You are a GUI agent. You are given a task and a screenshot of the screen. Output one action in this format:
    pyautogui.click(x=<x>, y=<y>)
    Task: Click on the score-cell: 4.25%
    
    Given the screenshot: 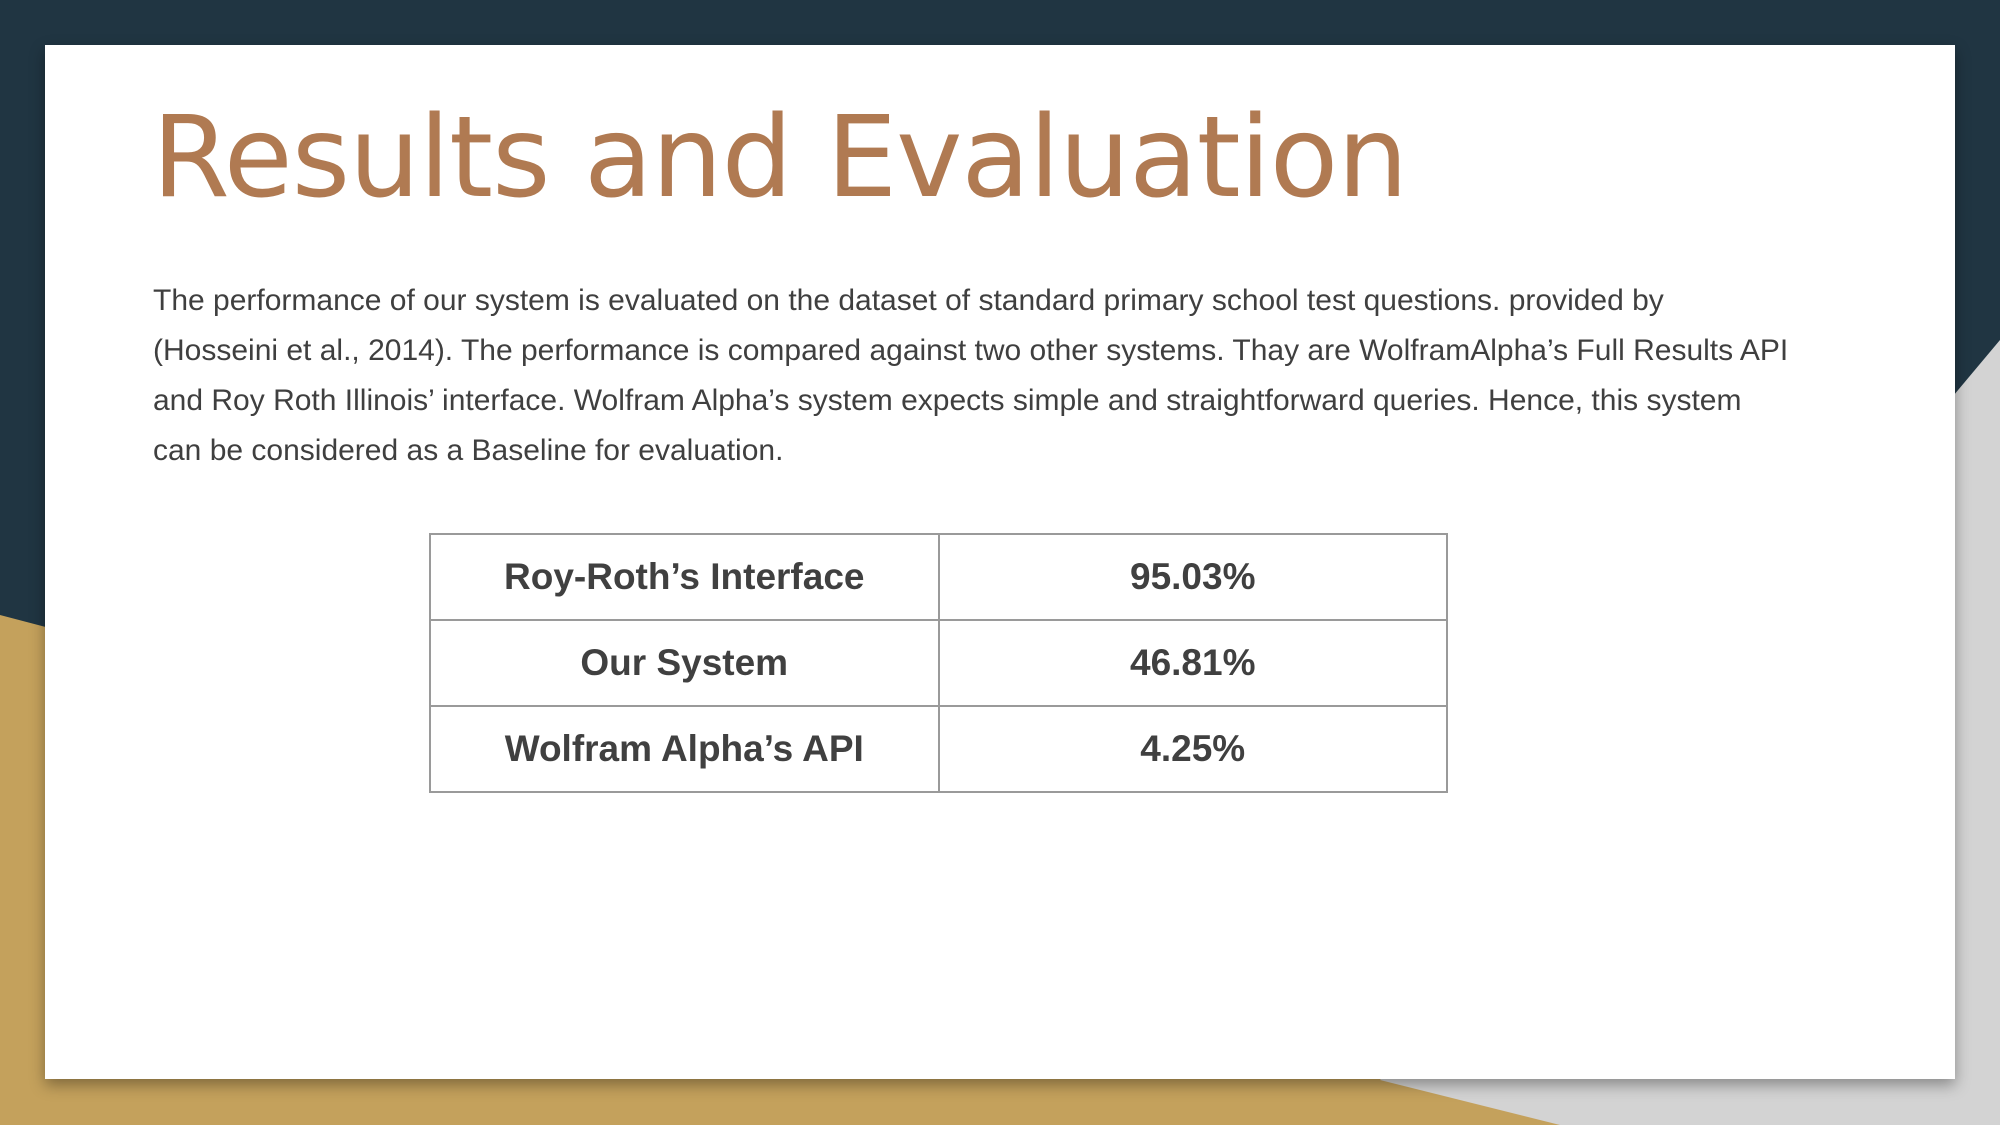 What is the action you would take?
    pyautogui.click(x=1192, y=749)
    